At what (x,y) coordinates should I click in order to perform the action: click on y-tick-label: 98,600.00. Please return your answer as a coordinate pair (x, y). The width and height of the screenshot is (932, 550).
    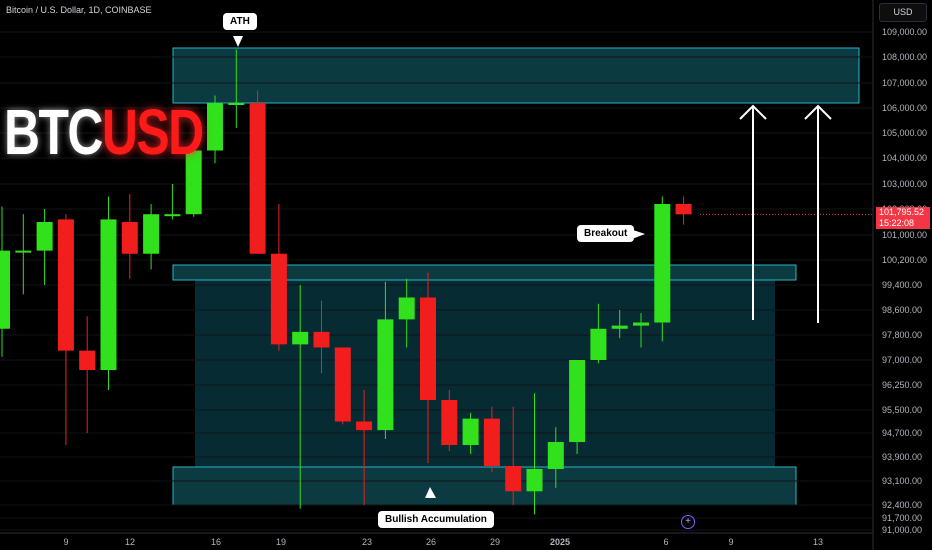
    Looking at the image, I should click on (902, 310).